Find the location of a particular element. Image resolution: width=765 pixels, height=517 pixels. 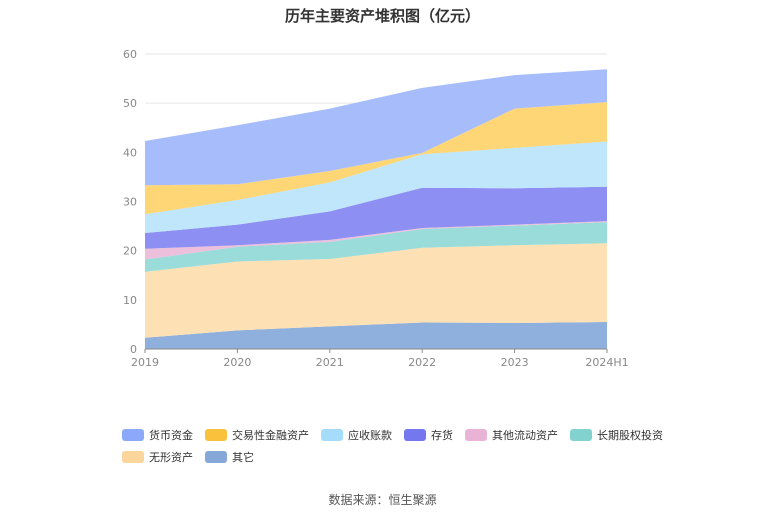

legend-item: 其它 is located at coordinates (229, 457).